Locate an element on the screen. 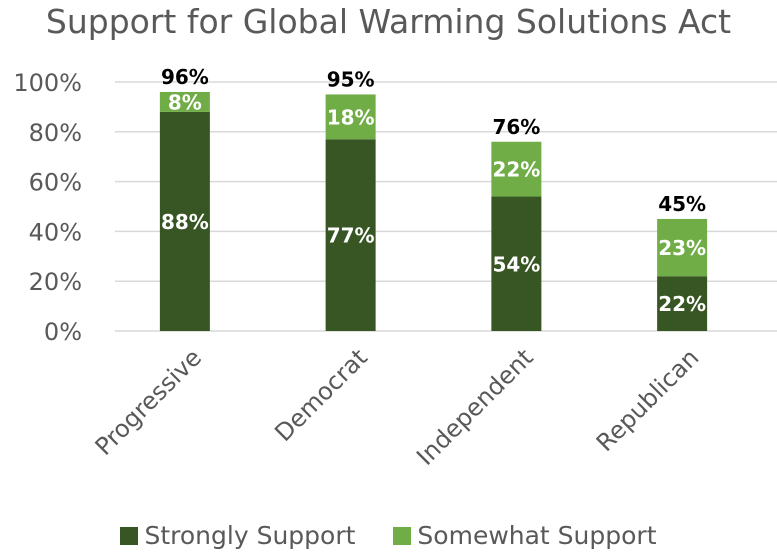  chart-title: Support for Global Warming Solutions Act is located at coordinates (388, 21).